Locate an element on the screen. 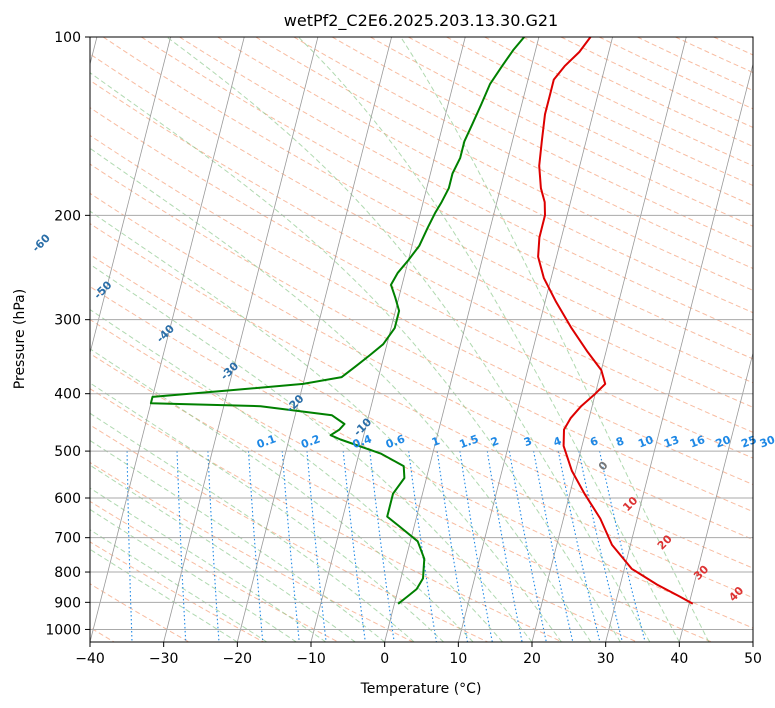  y-tick-label: 400 is located at coordinates (67, 395).